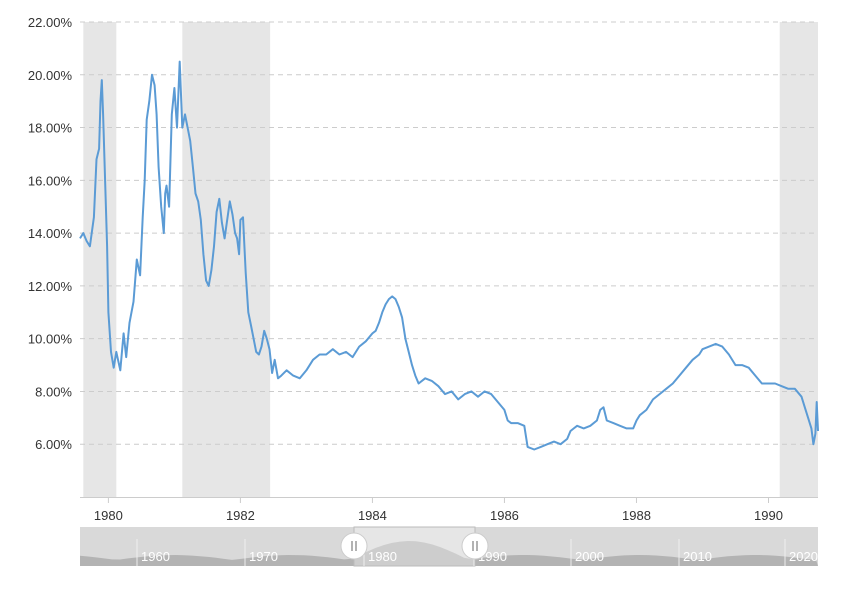  Describe the element at coordinates (803, 556) in the screenshot. I see `navigator-year-label: 2020` at that location.